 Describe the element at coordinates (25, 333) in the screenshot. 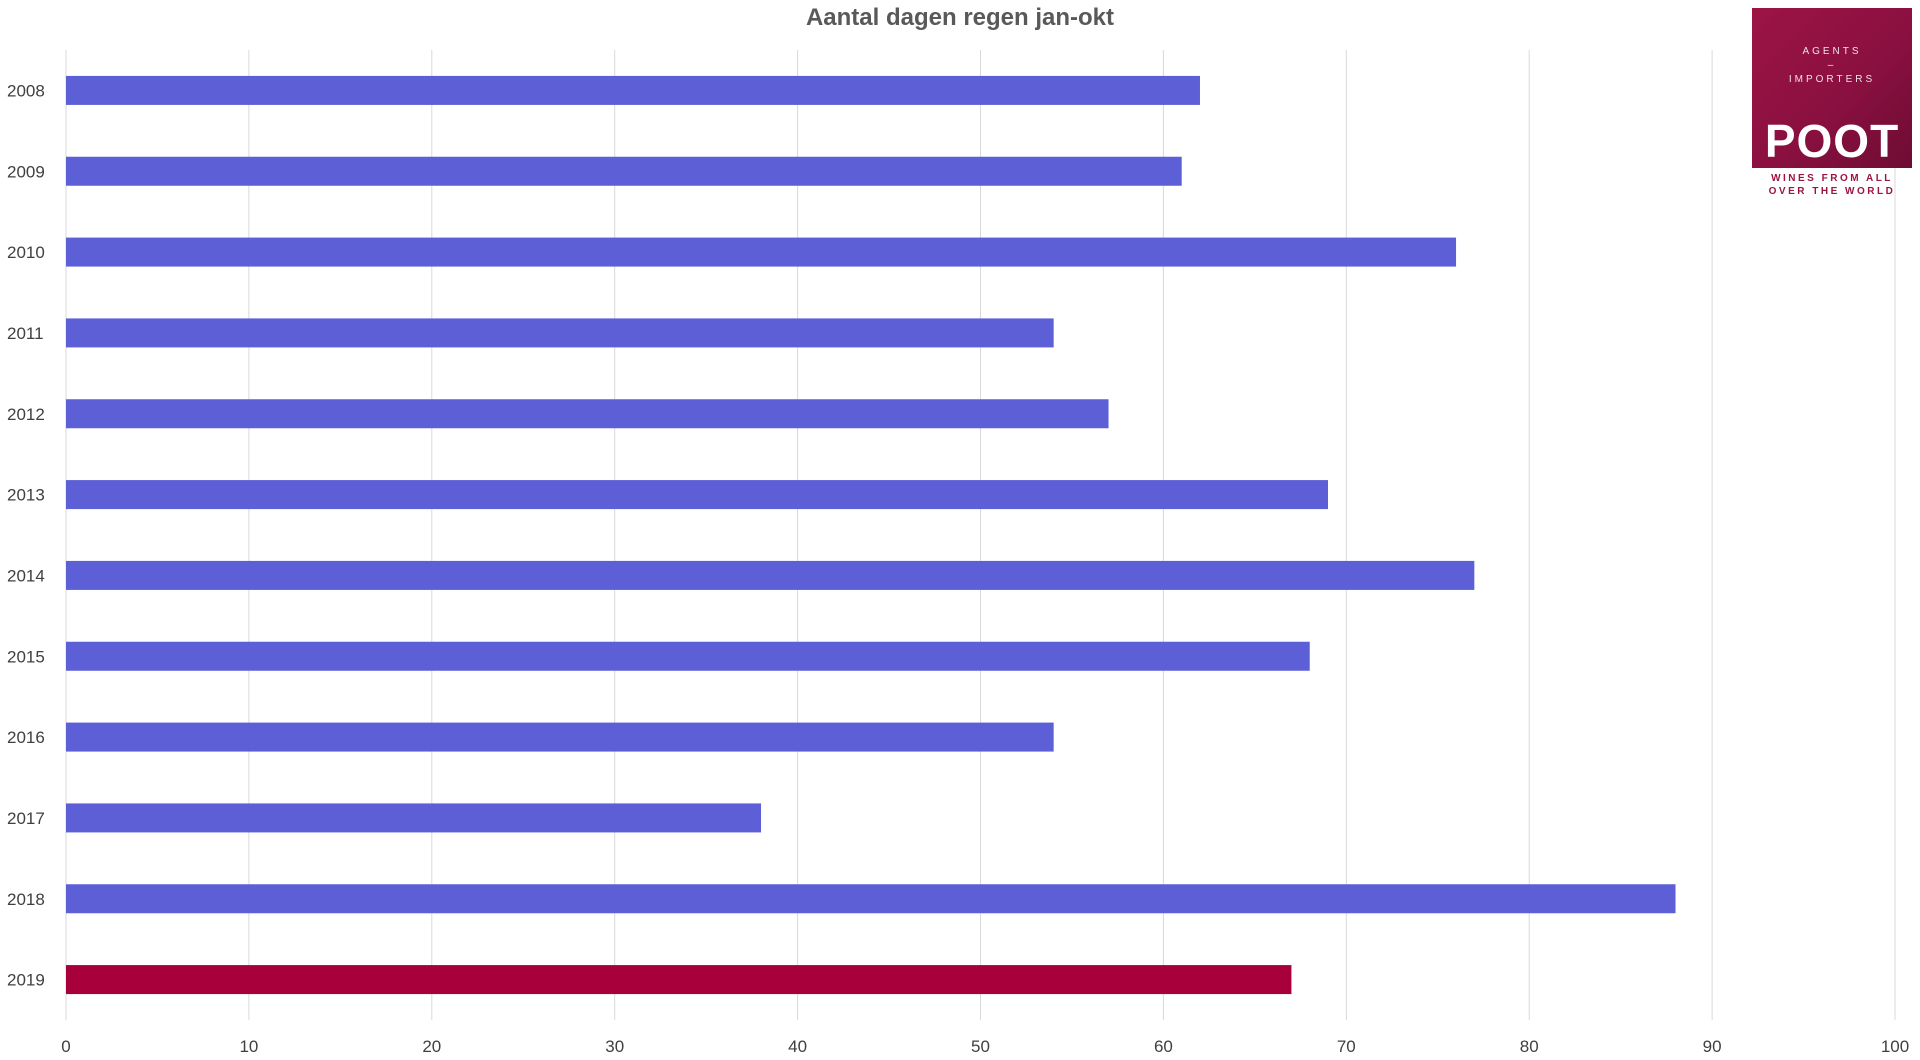

I see `y-category-label-2011: 2011` at that location.